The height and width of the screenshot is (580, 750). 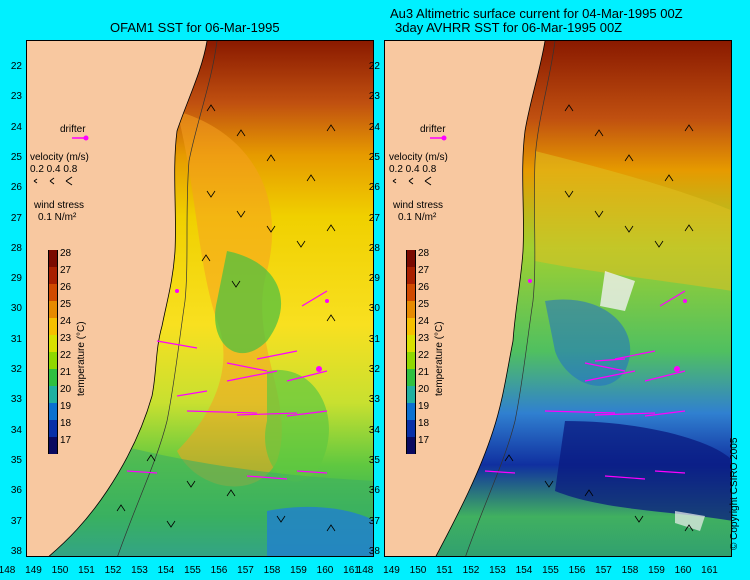 I want to click on lat-label: 29, so click(x=374, y=279).